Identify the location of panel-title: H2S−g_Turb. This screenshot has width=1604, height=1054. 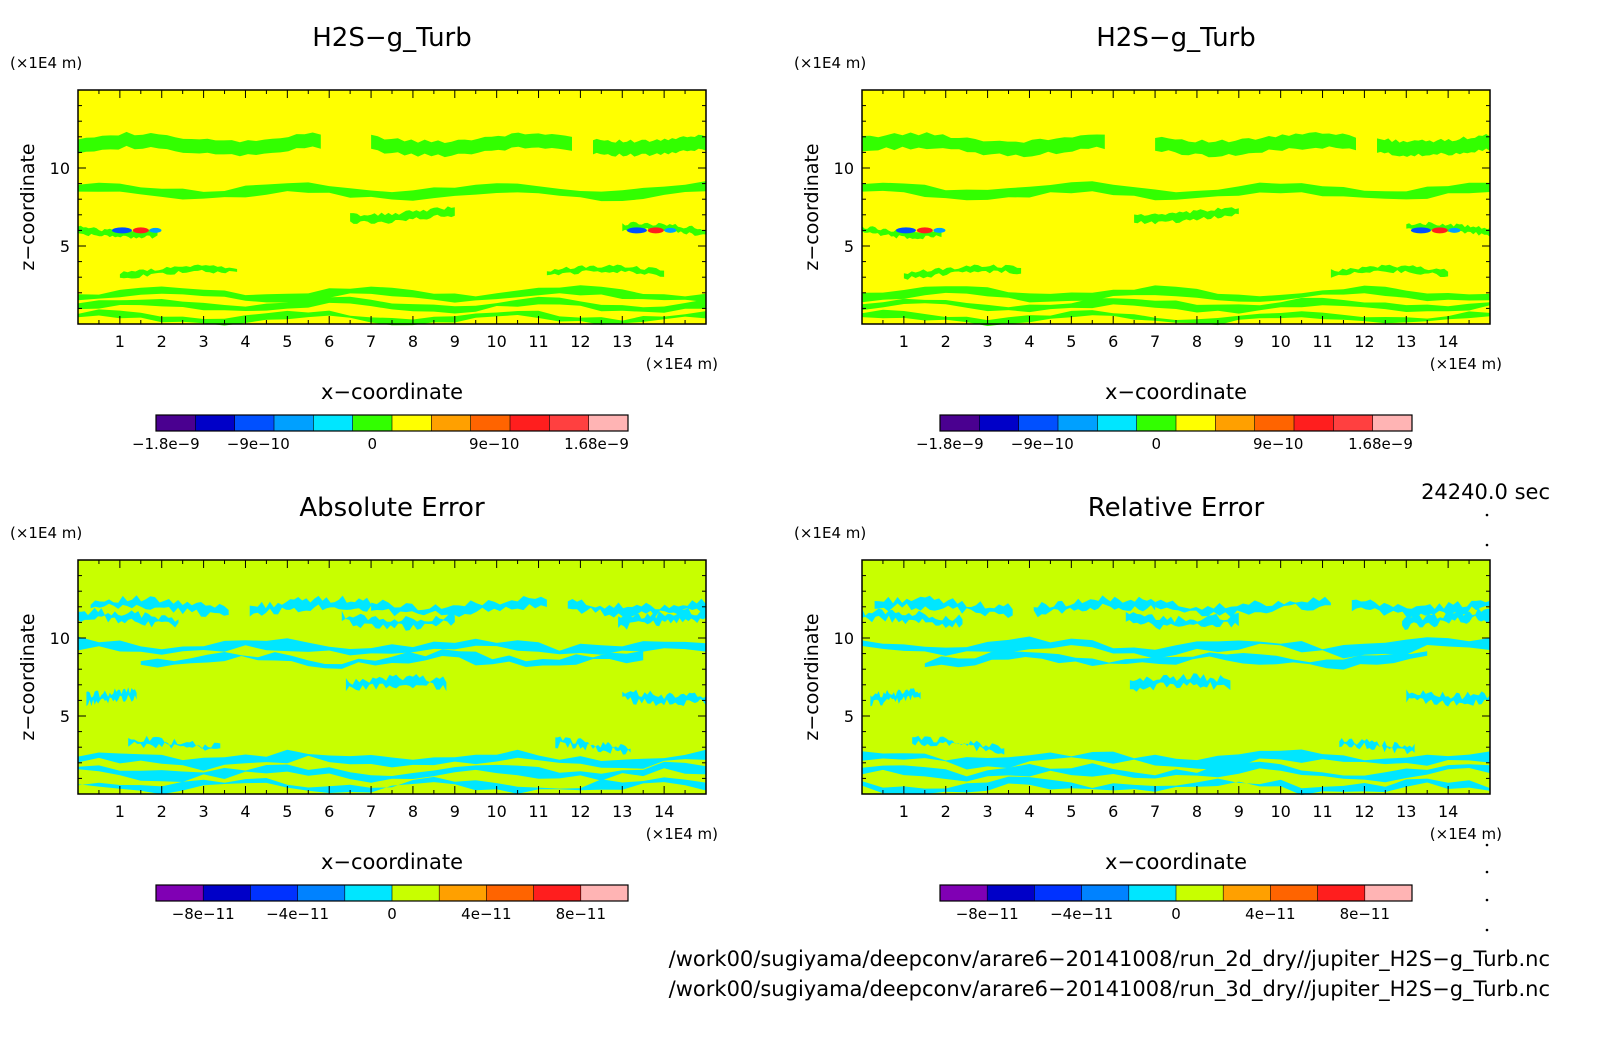
(1176, 38).